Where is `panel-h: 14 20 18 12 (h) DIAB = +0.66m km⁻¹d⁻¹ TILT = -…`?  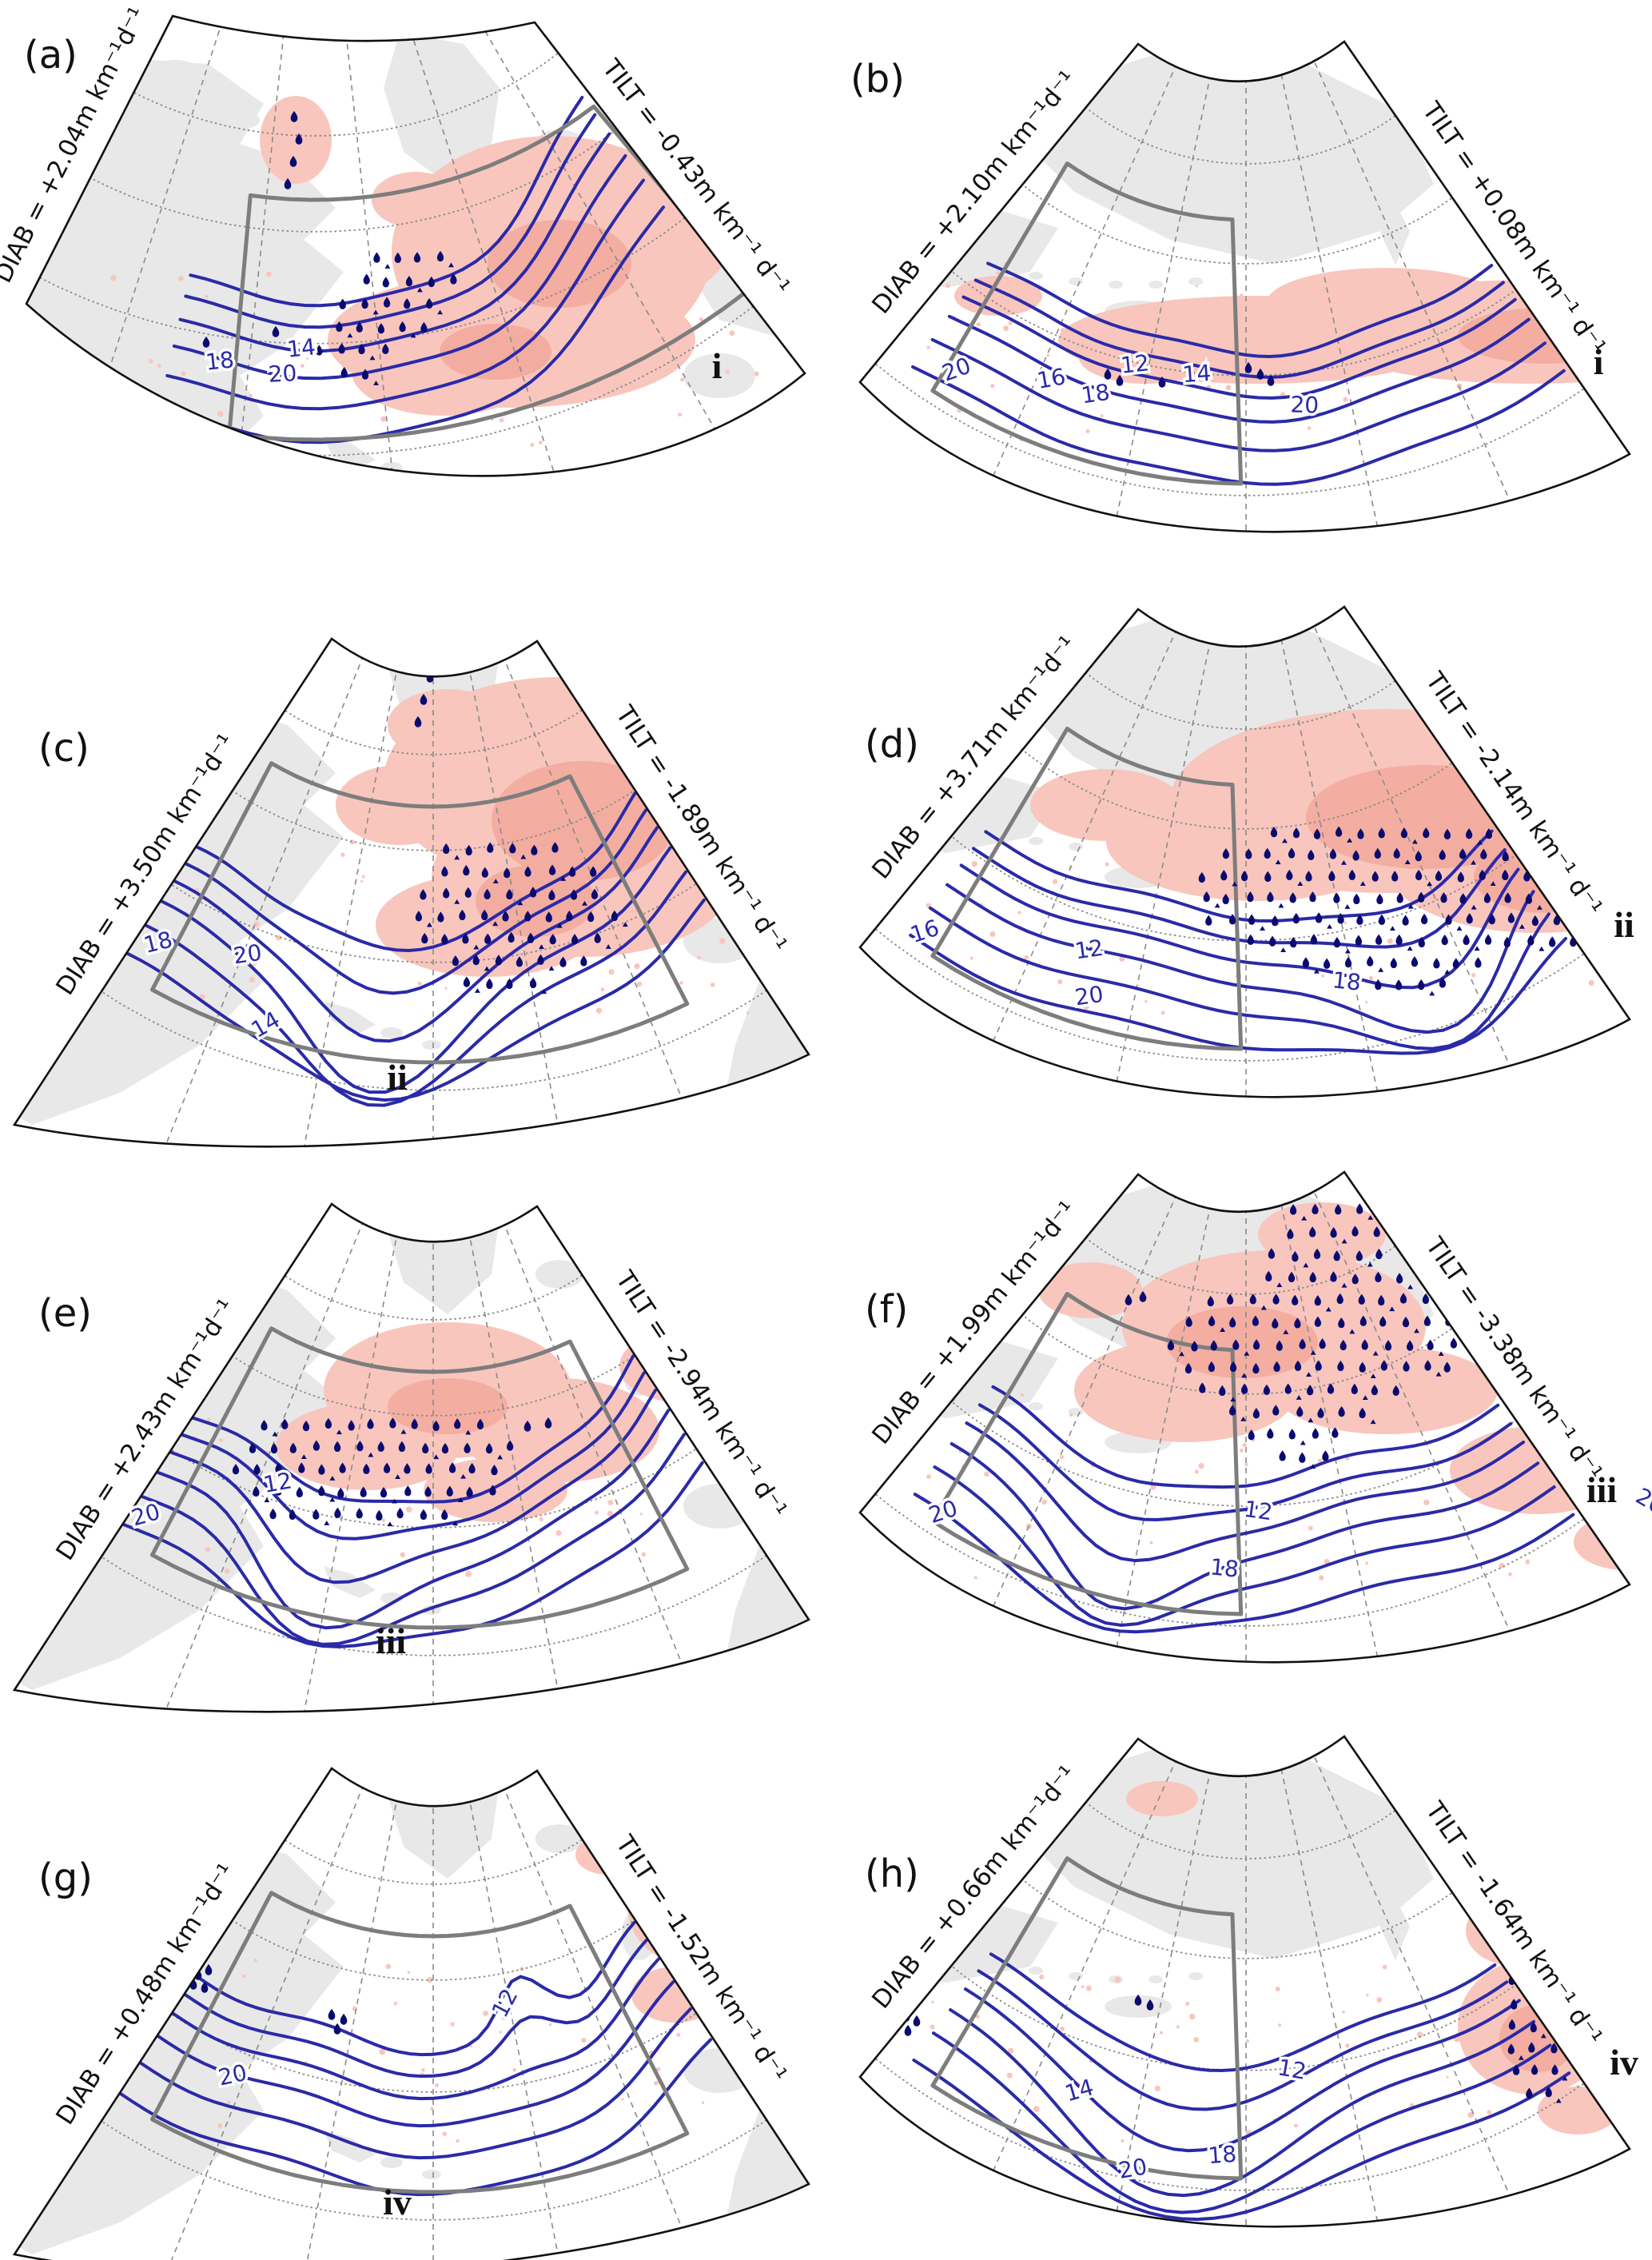 panel-h: 14 20 18 12 (h) DIAB = +0.66m km⁻¹d⁻¹ TILT = -… is located at coordinates (1239, 1977).